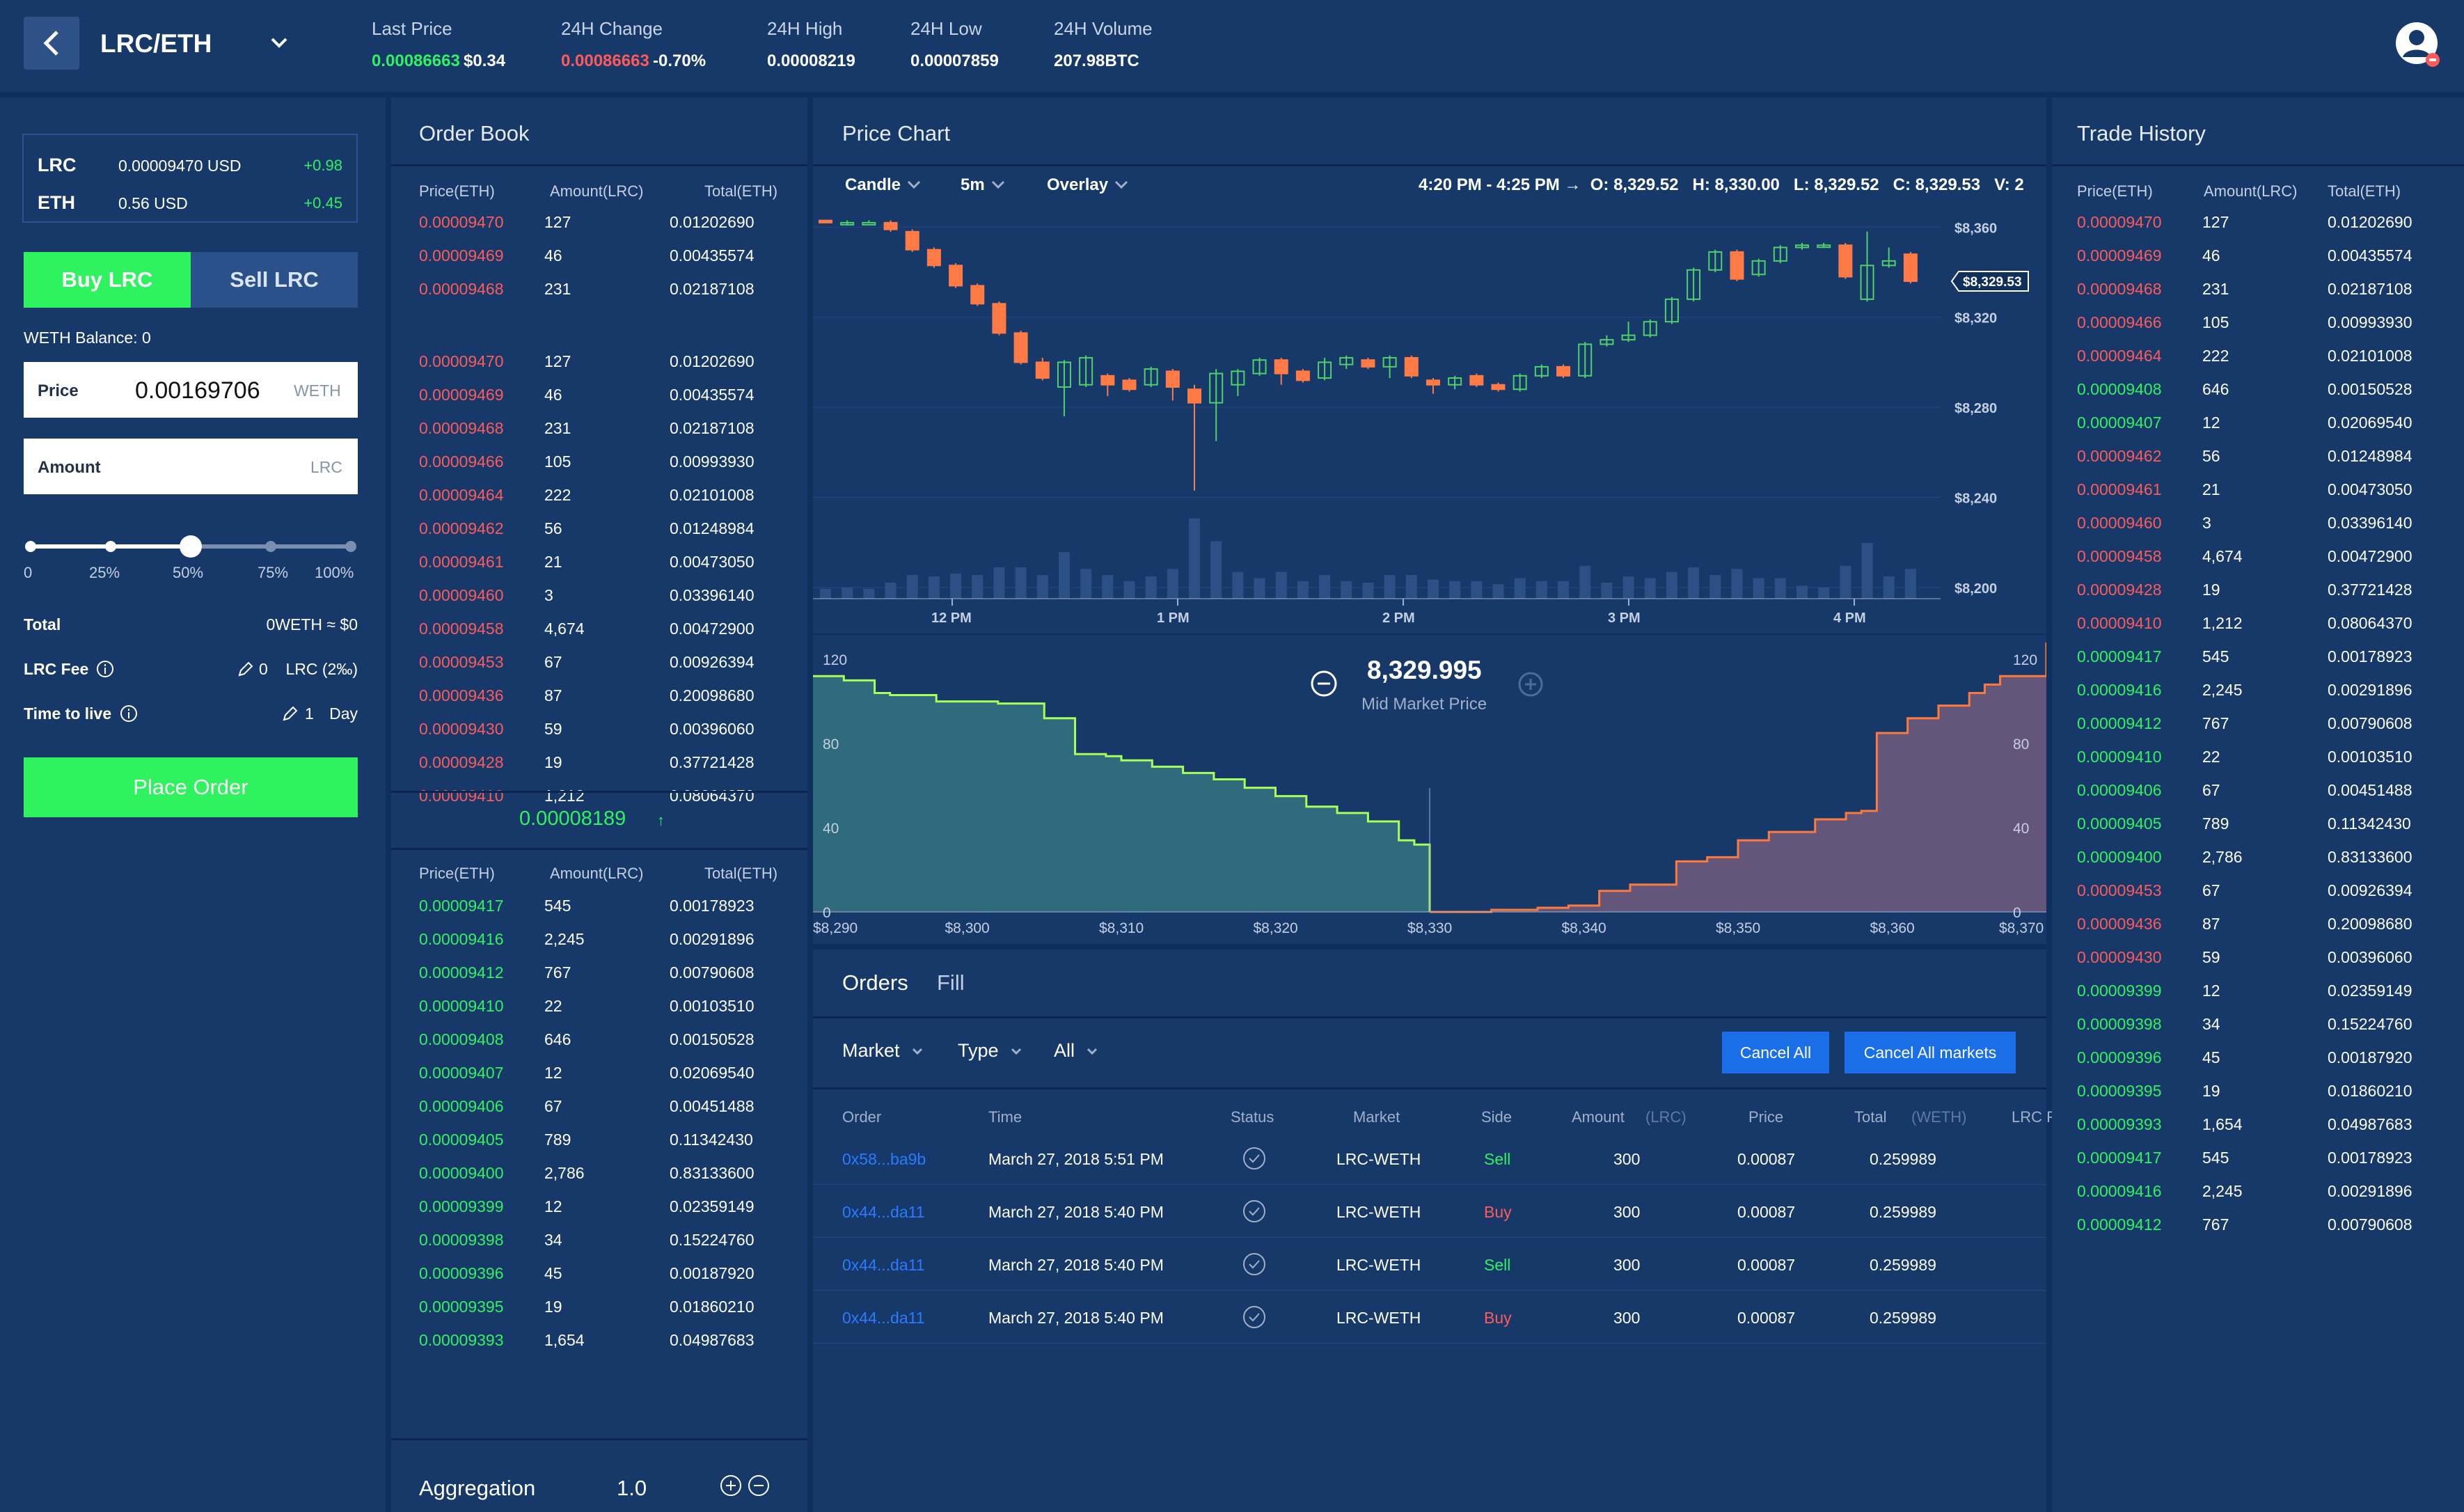  What do you see at coordinates (189, 572) in the screenshot?
I see `slider-mark-label: 50%` at bounding box center [189, 572].